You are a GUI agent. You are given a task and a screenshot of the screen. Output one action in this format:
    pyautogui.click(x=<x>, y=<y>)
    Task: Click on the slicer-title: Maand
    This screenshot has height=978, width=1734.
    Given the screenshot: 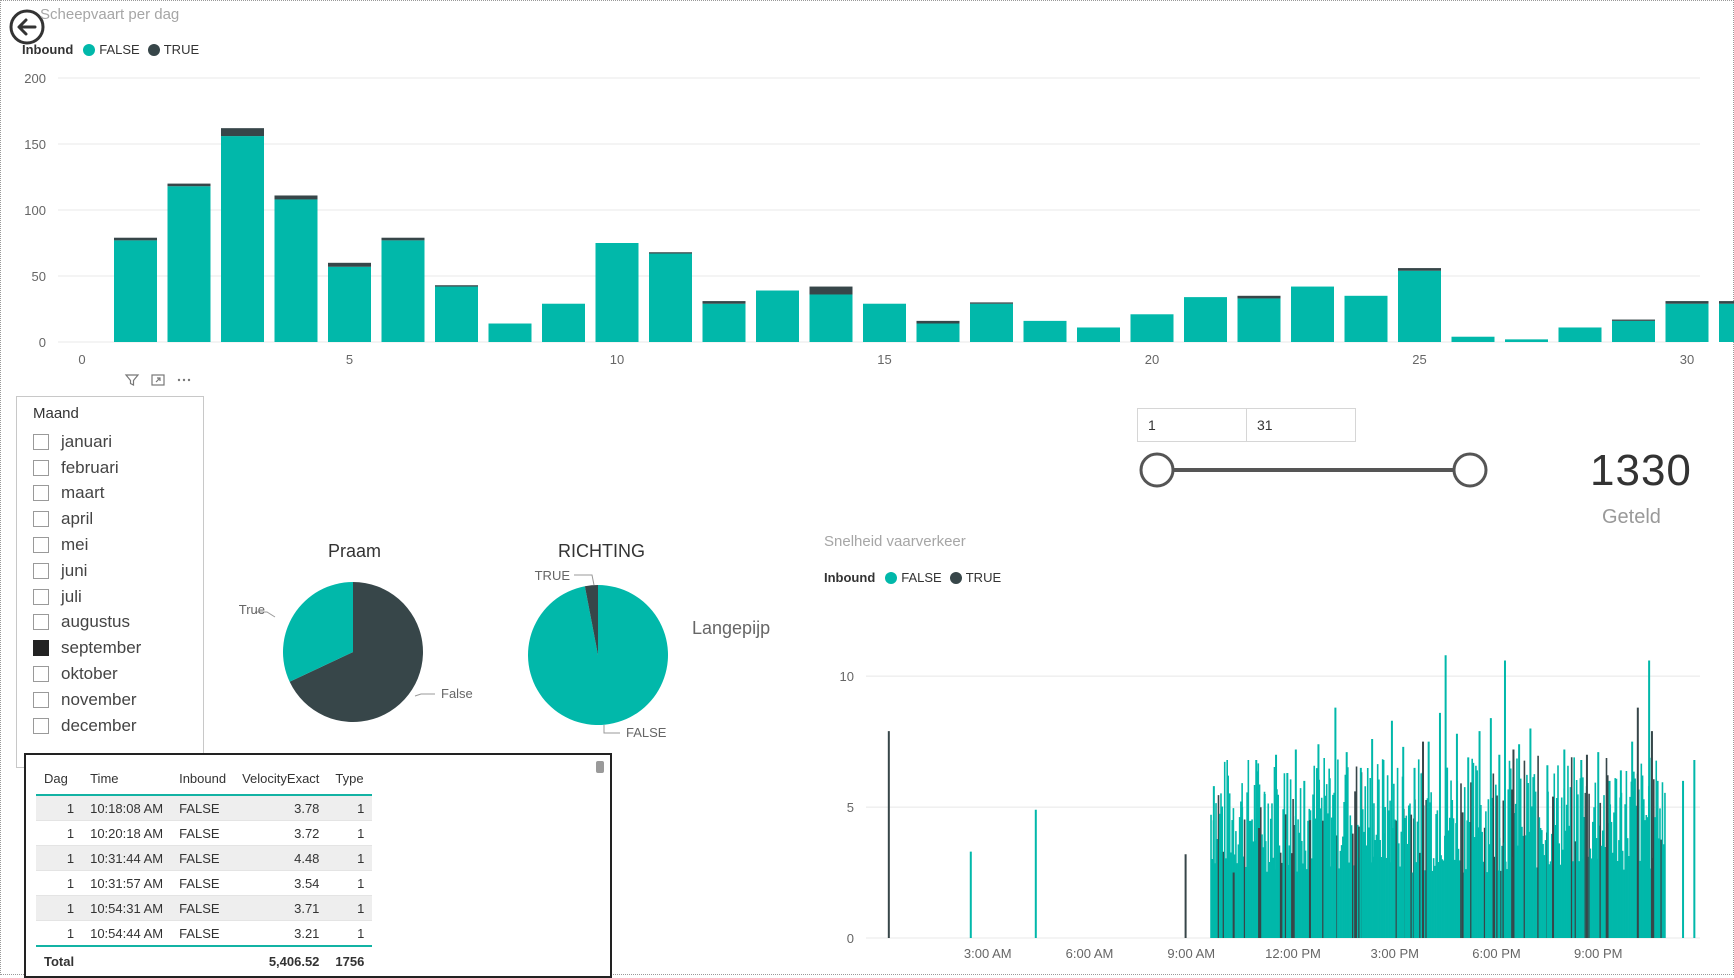 What is the action you would take?
    pyautogui.click(x=56, y=413)
    